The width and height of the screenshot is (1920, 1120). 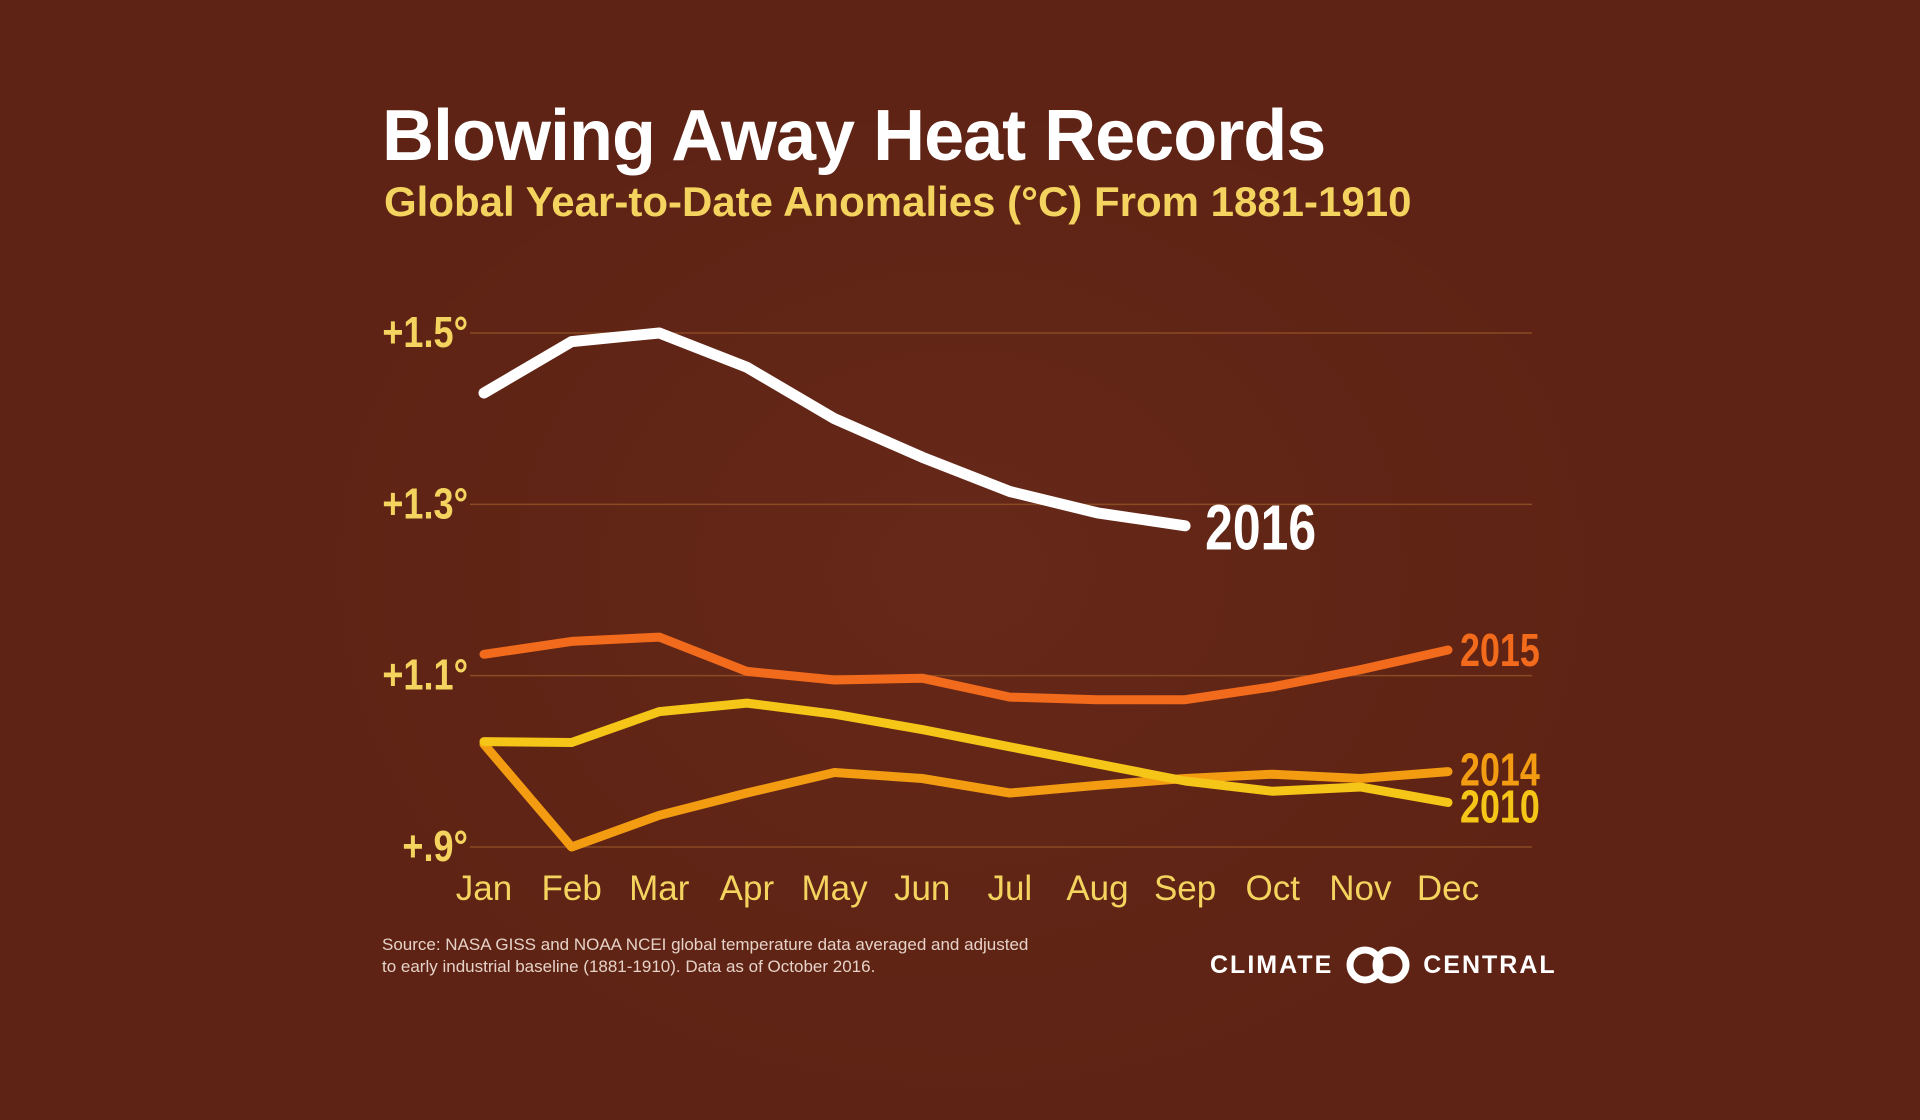 I want to click on x-tick-label: Nov, so click(x=1360, y=888).